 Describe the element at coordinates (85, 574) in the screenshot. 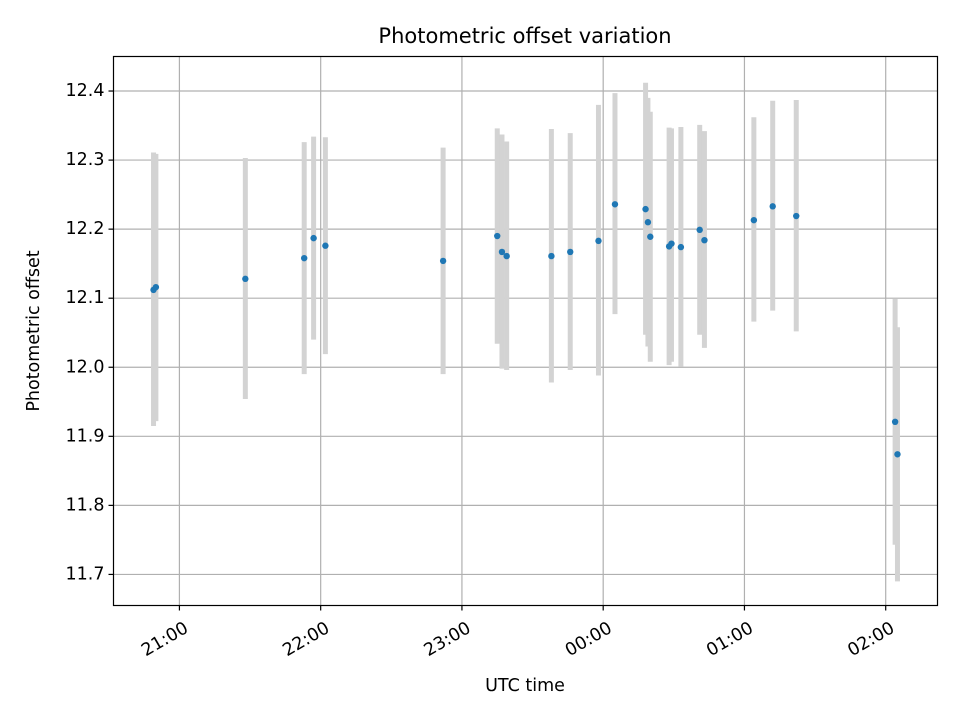

I see `y-tick-label: 11.7` at that location.